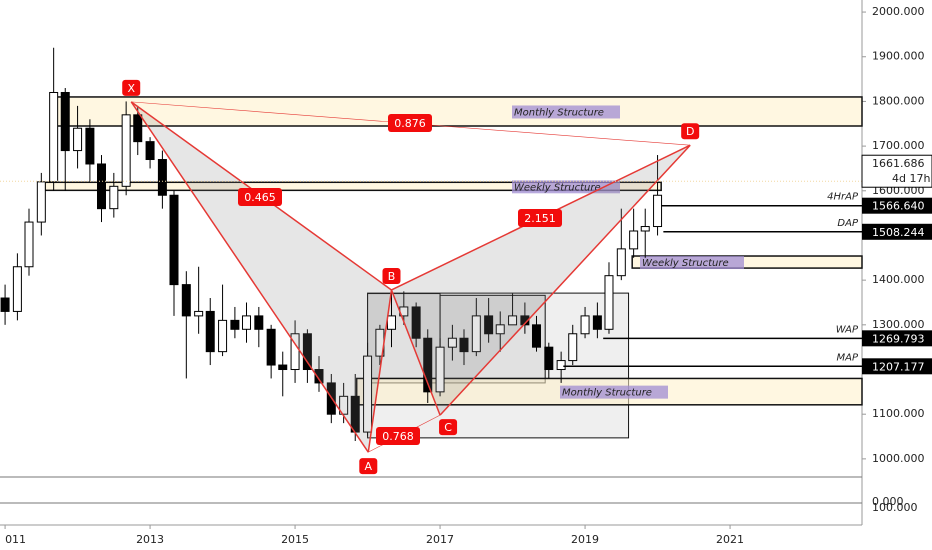 The height and width of the screenshot is (550, 932). I want to click on level-name: 4HrAP, so click(843, 197).